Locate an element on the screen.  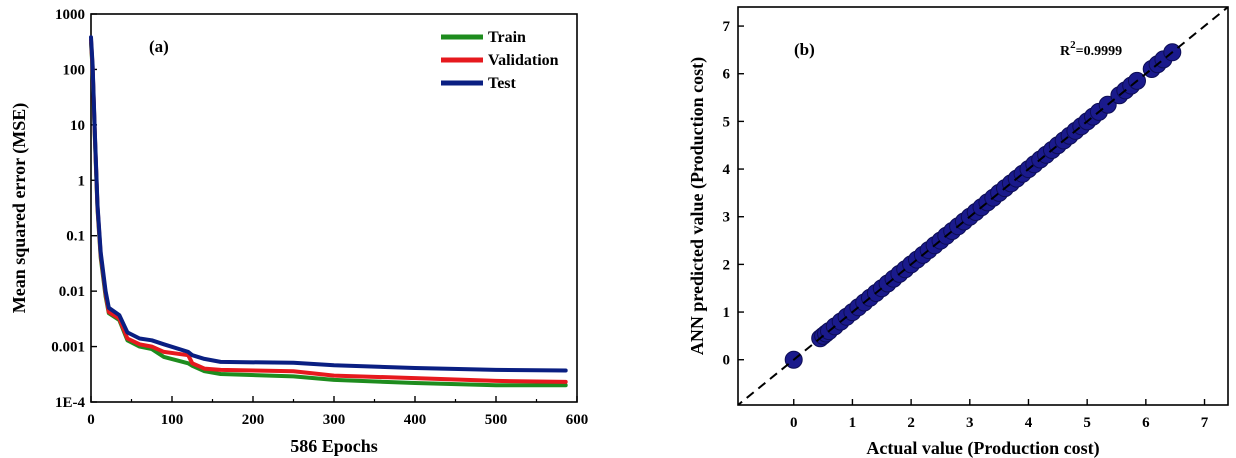
x-tick-label: 4 is located at coordinates (1029, 423).